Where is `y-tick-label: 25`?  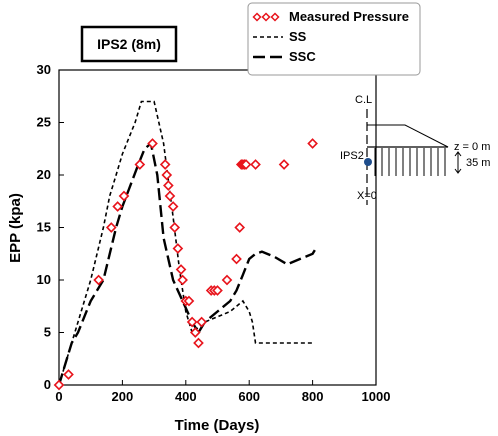 y-tick-label: 25 is located at coordinates (44, 122).